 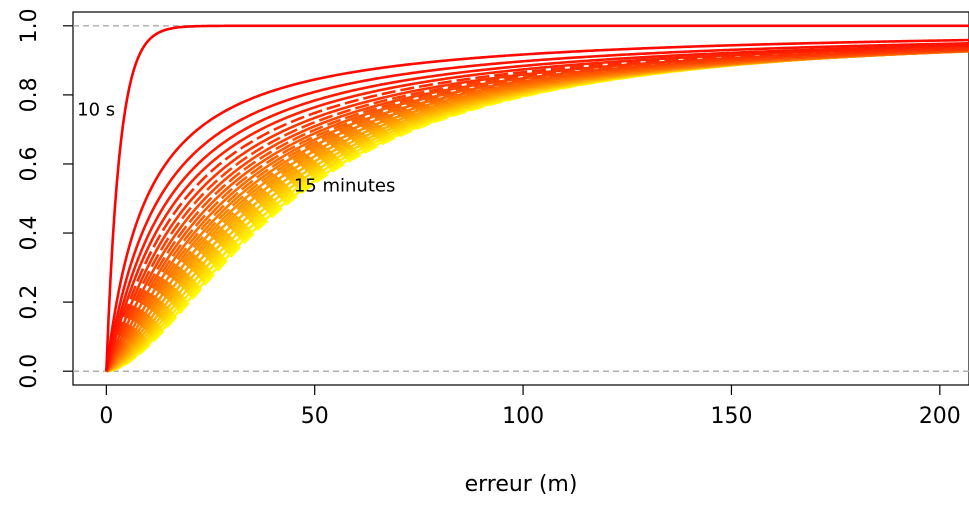 I want to click on annotation-0: 10 s, so click(x=96, y=110).